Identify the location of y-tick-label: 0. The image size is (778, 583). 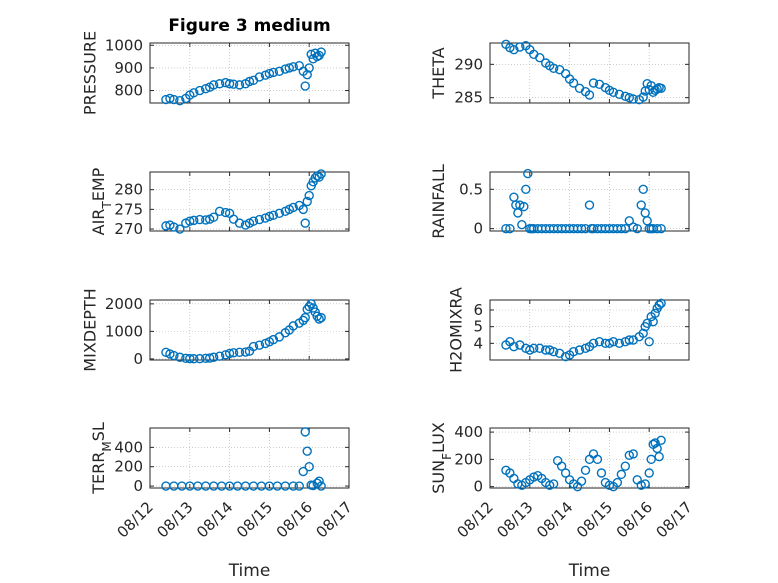
(138, 486).